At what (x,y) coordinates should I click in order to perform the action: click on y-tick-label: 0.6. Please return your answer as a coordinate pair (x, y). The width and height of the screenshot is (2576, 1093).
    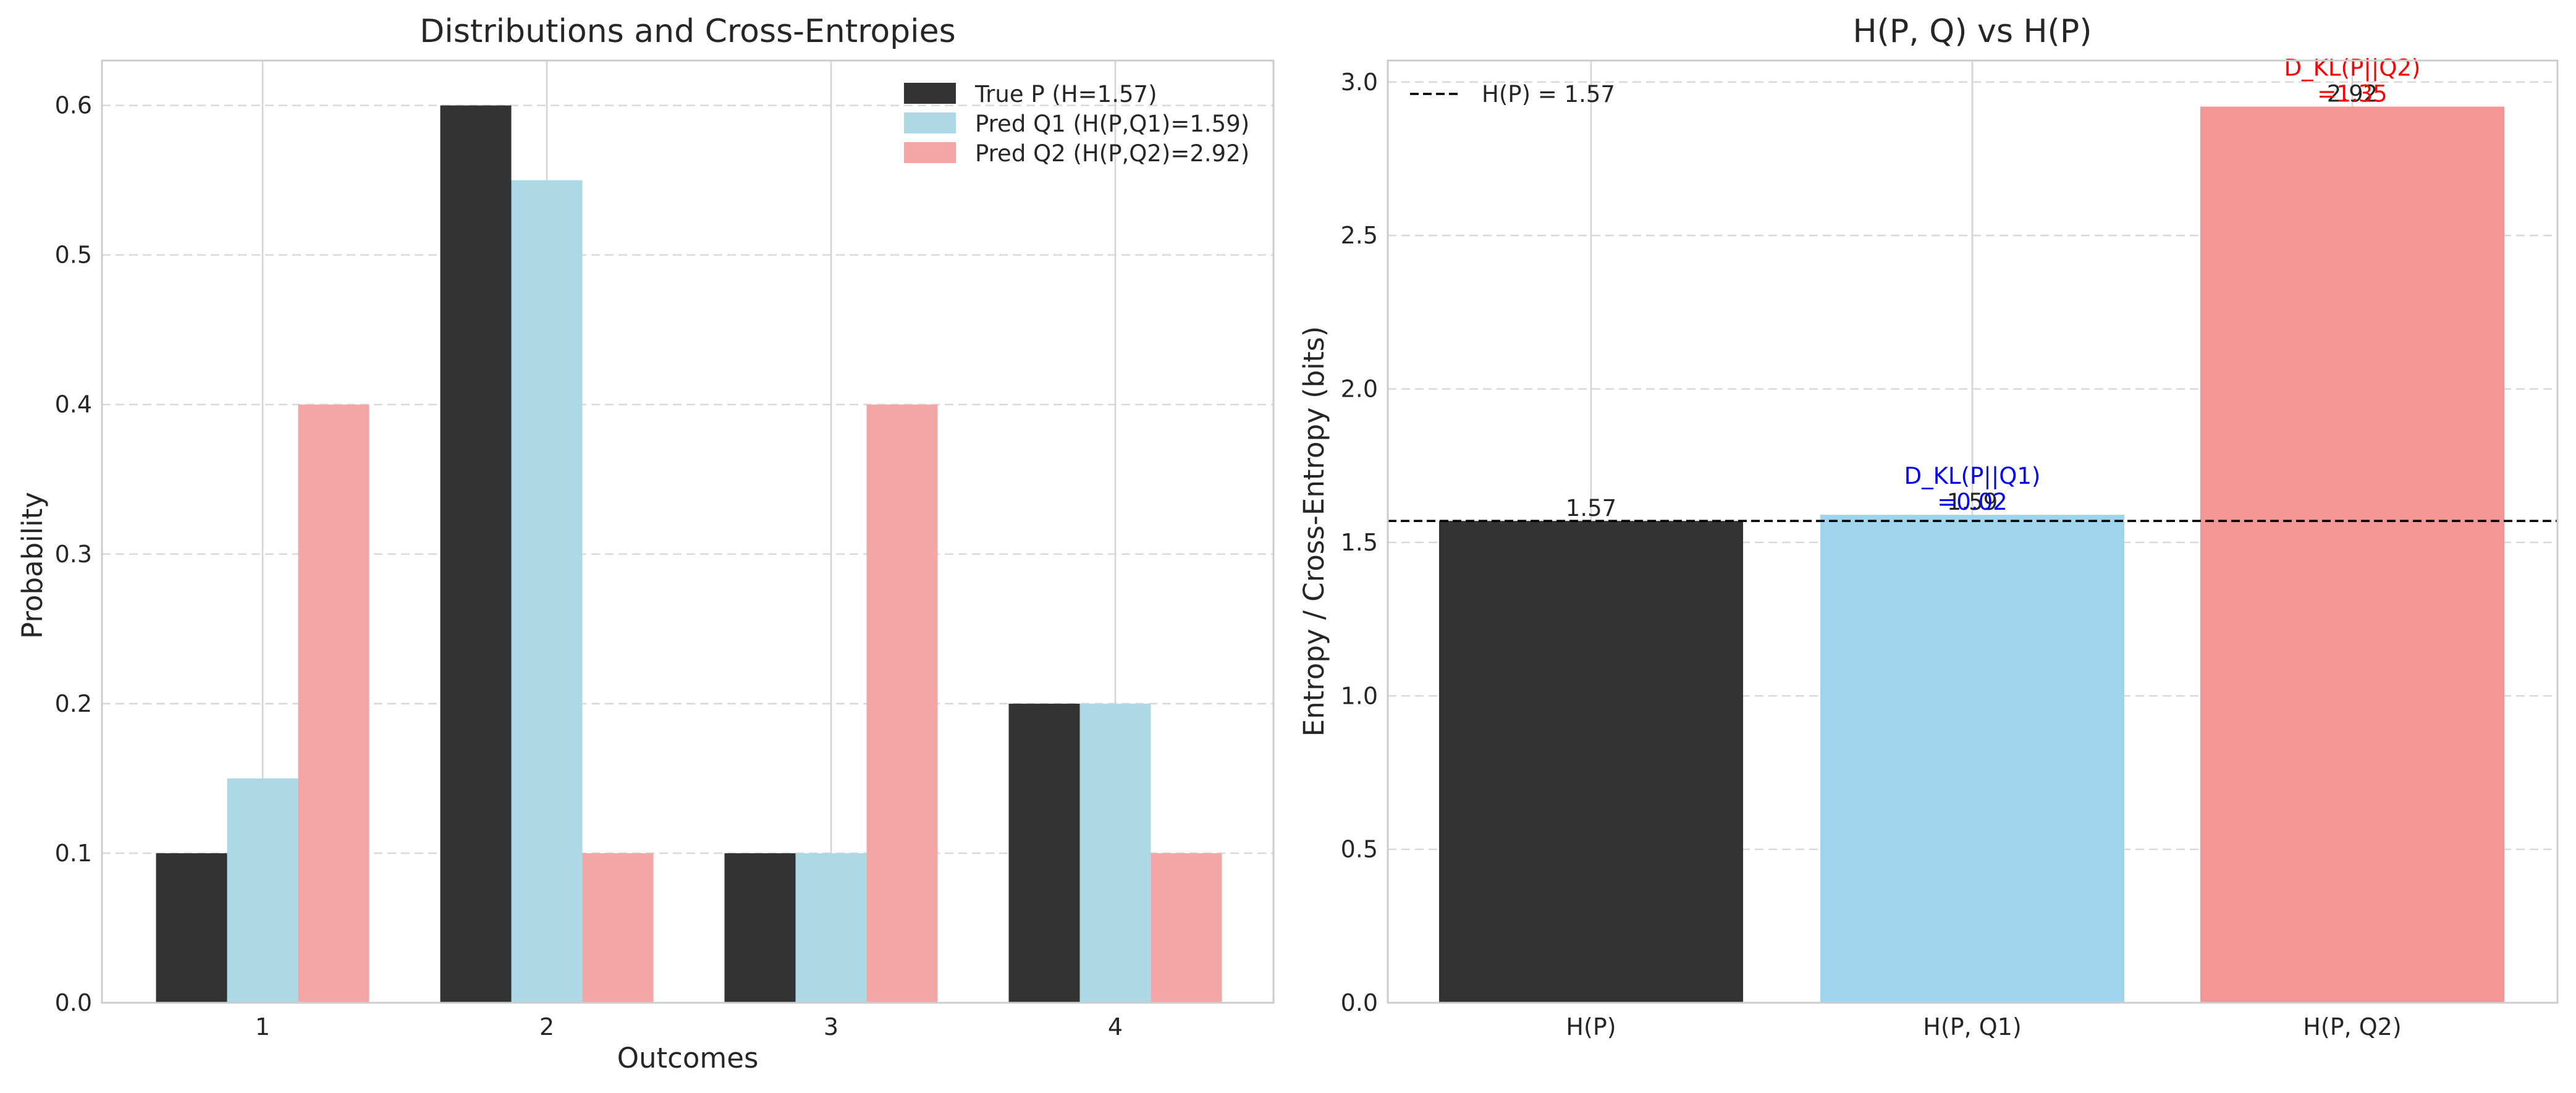
    Looking at the image, I should click on (73, 106).